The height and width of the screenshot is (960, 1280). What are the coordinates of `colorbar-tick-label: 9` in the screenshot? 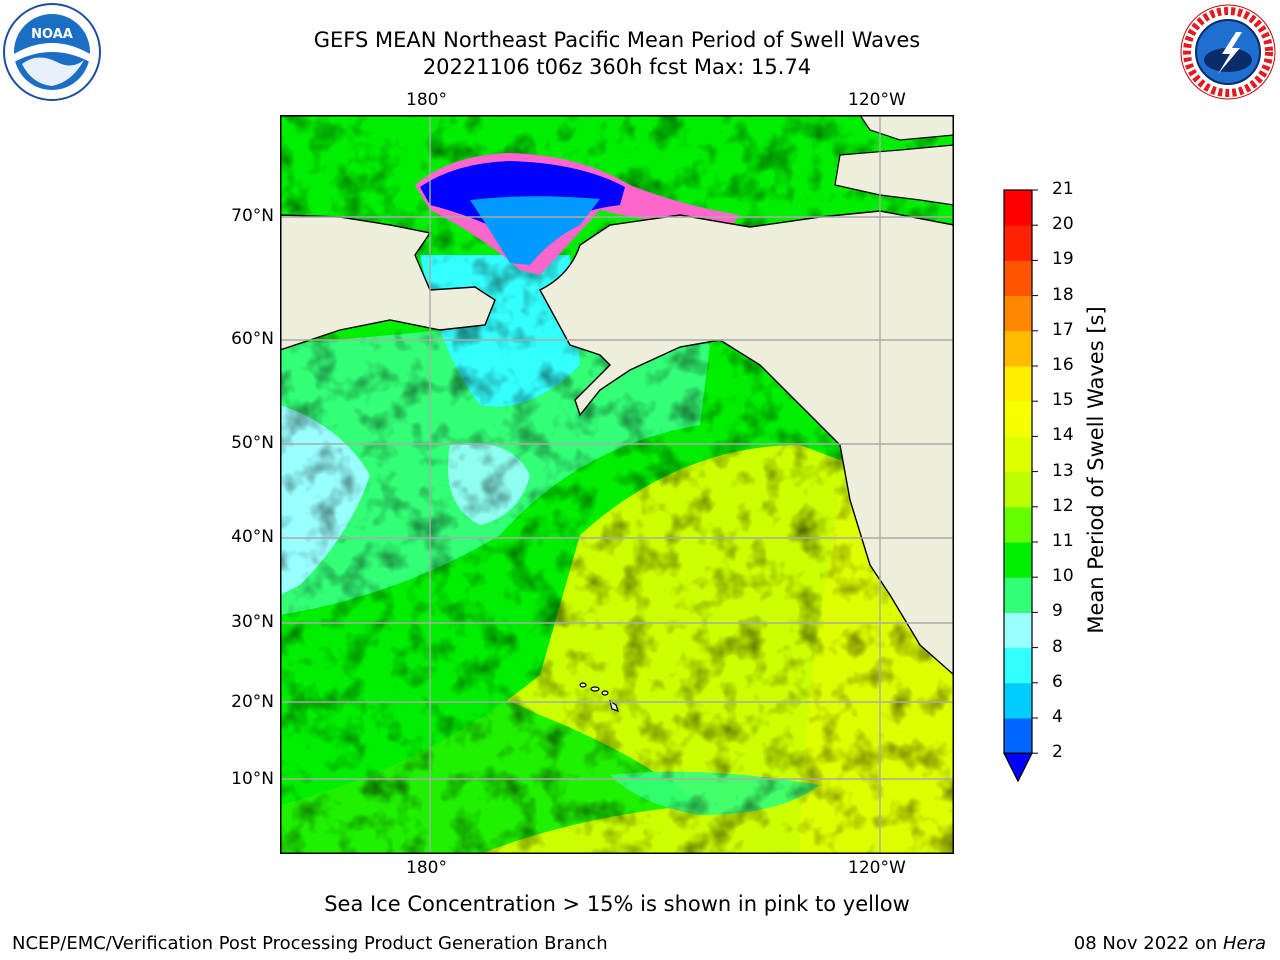 It's located at (1057, 611).